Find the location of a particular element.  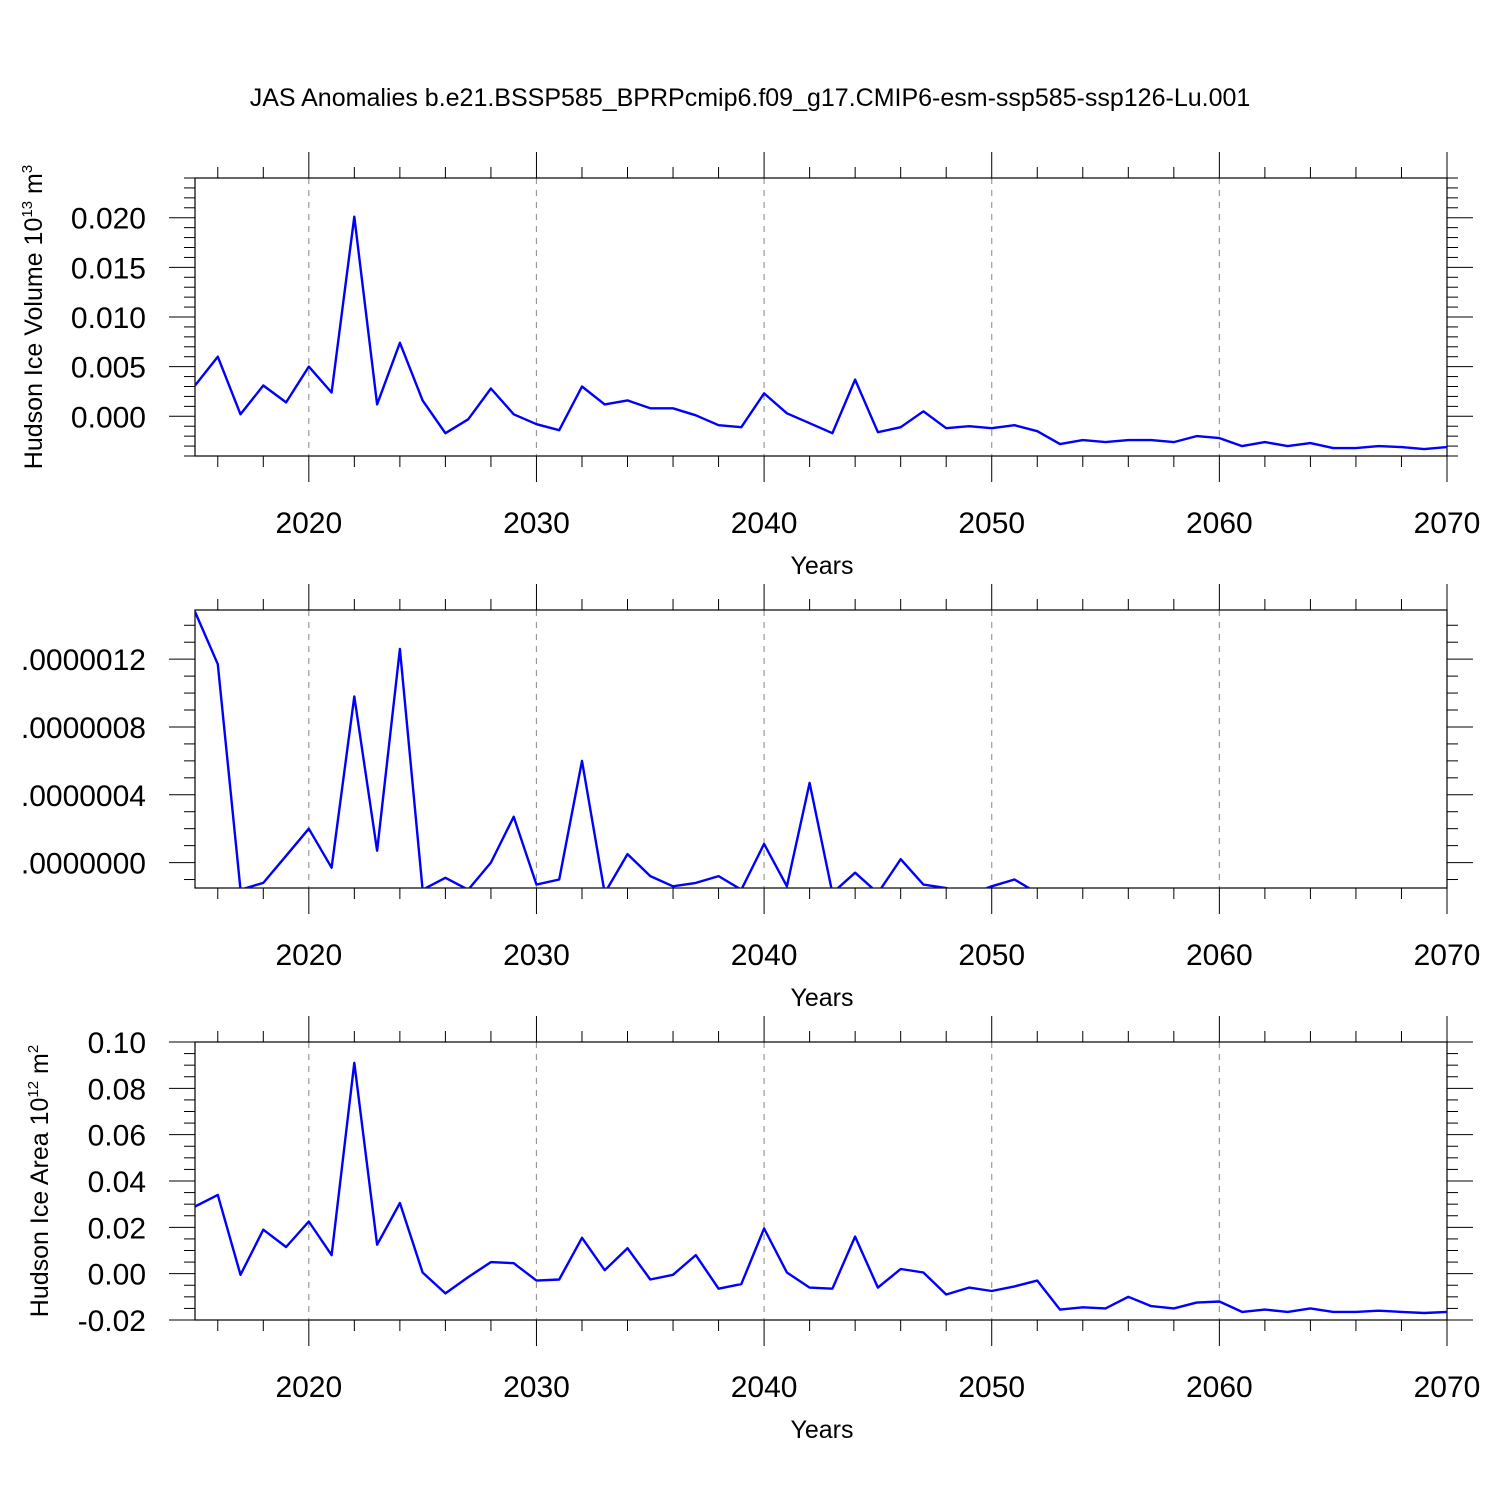

y-axis-label-exponent: 12 is located at coordinates (33, 1089).